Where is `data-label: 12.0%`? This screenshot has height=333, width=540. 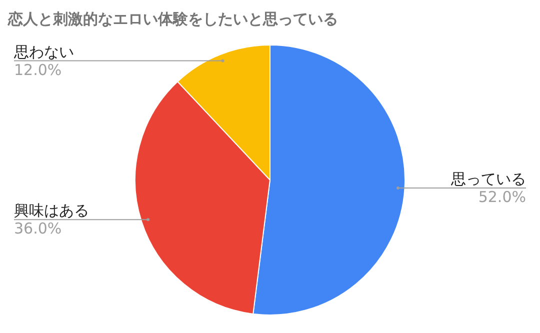 data-label: 12.0% is located at coordinates (38, 69).